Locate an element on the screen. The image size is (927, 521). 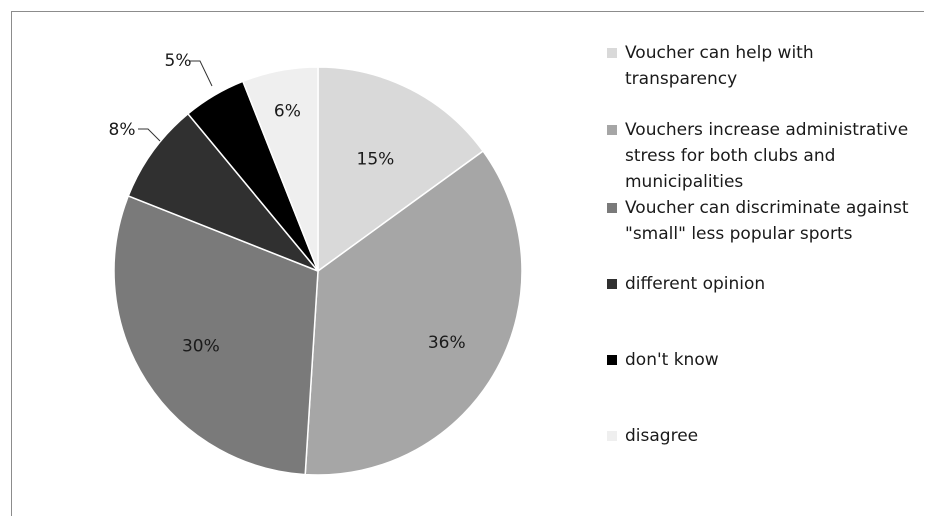
legend-item: different opinion is located at coordinates (767, 284).